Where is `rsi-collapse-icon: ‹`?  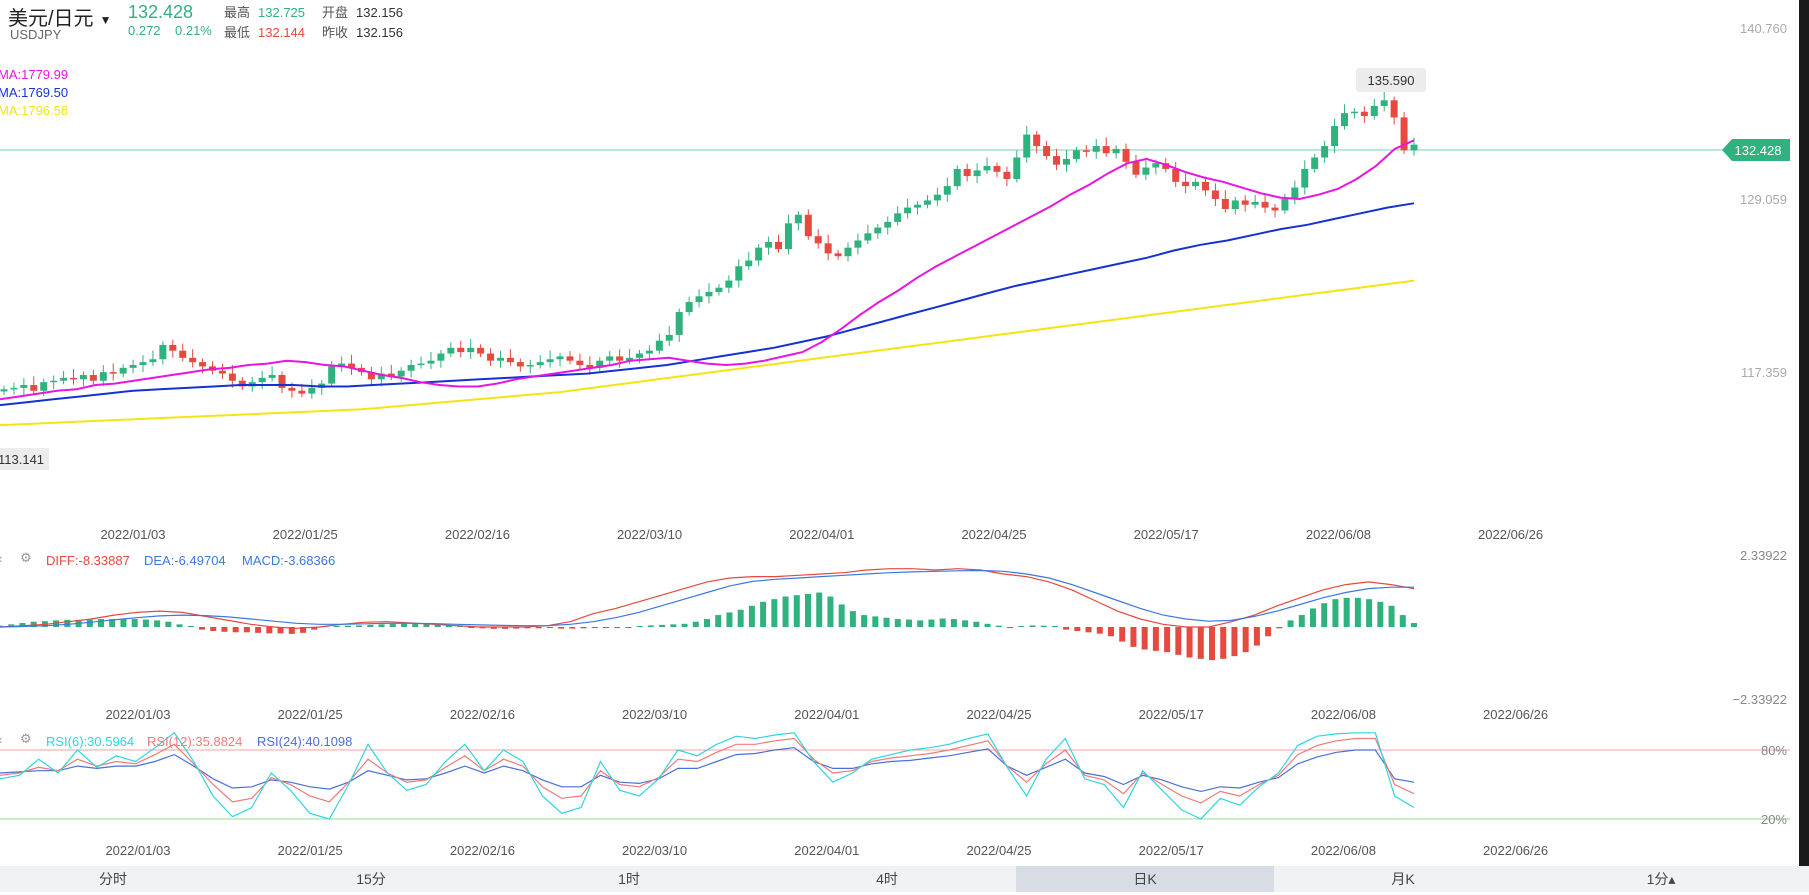 rsi-collapse-icon: ‹ is located at coordinates (1, 739).